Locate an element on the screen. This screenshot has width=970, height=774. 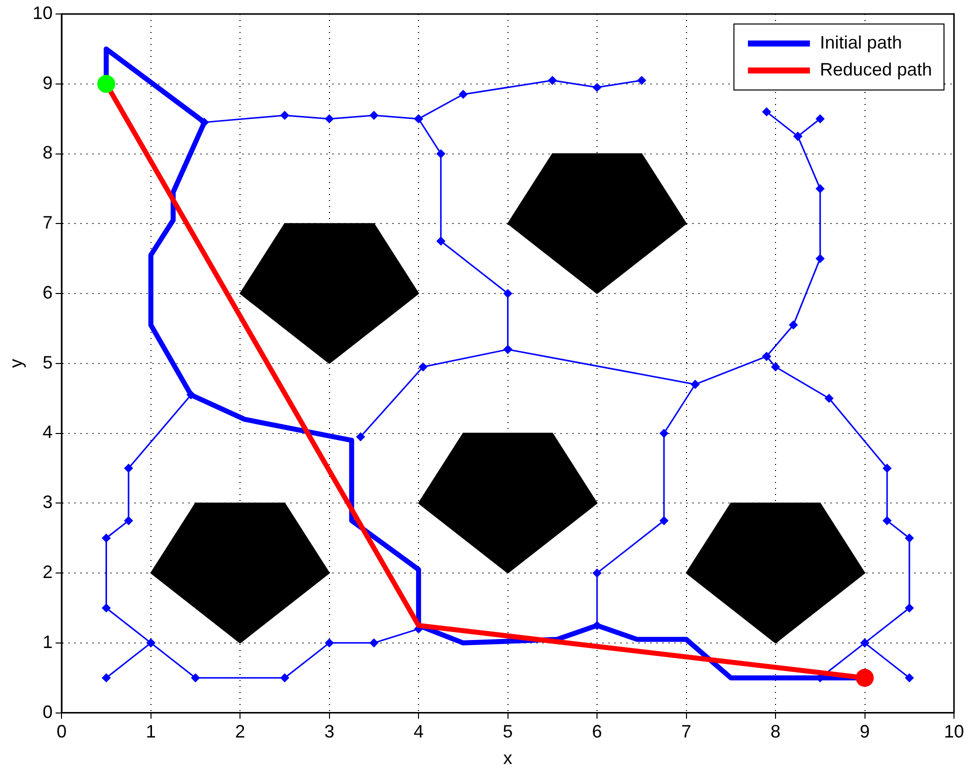
legend-label: Reduced path is located at coordinates (876, 69).